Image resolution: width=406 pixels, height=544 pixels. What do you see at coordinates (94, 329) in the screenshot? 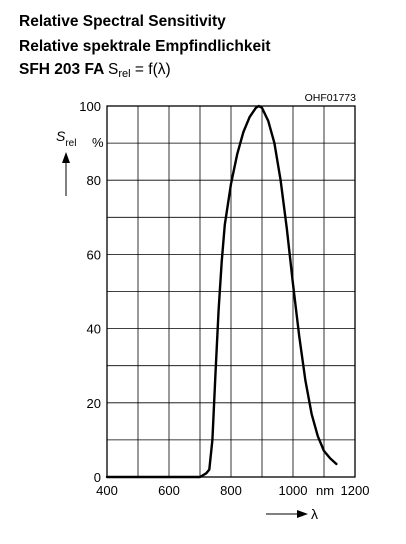
I see `y-tick-label: 40` at bounding box center [94, 329].